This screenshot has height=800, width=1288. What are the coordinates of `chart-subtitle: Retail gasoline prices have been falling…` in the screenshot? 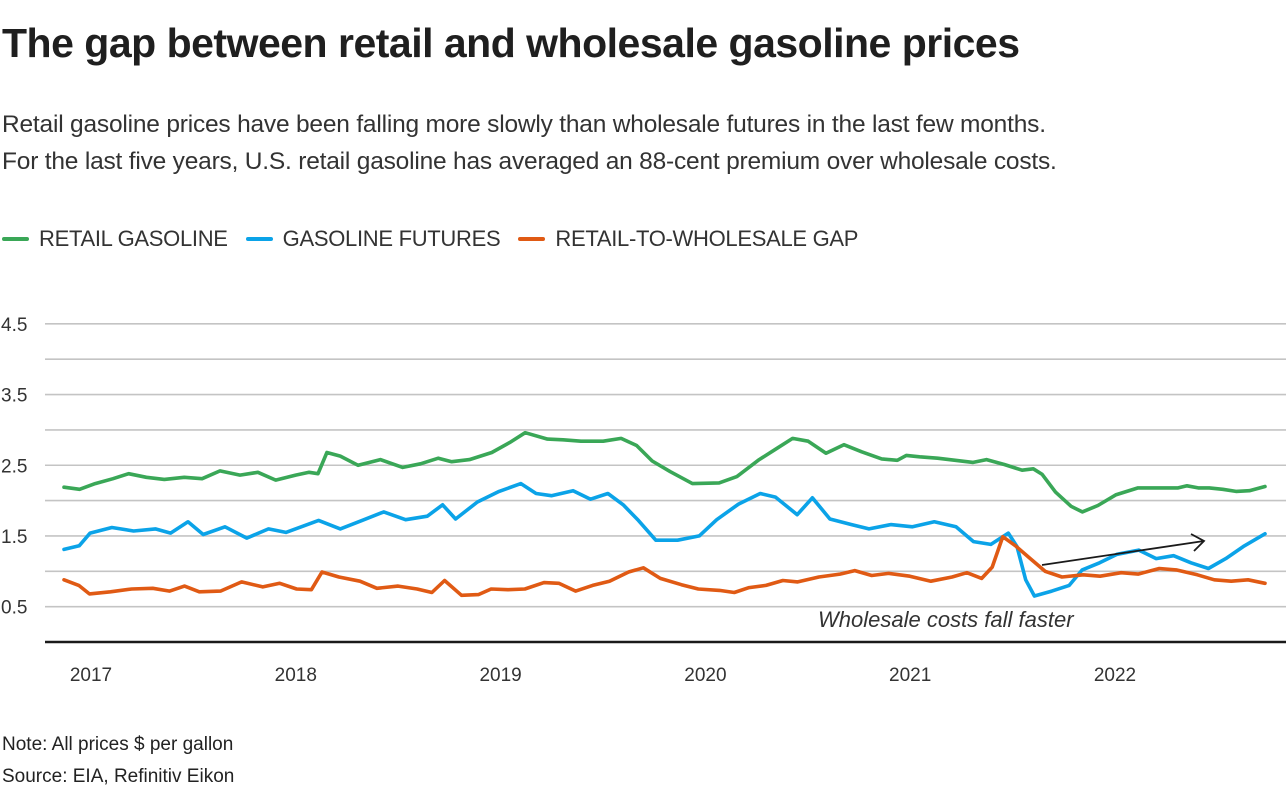 It's located at (529, 143).